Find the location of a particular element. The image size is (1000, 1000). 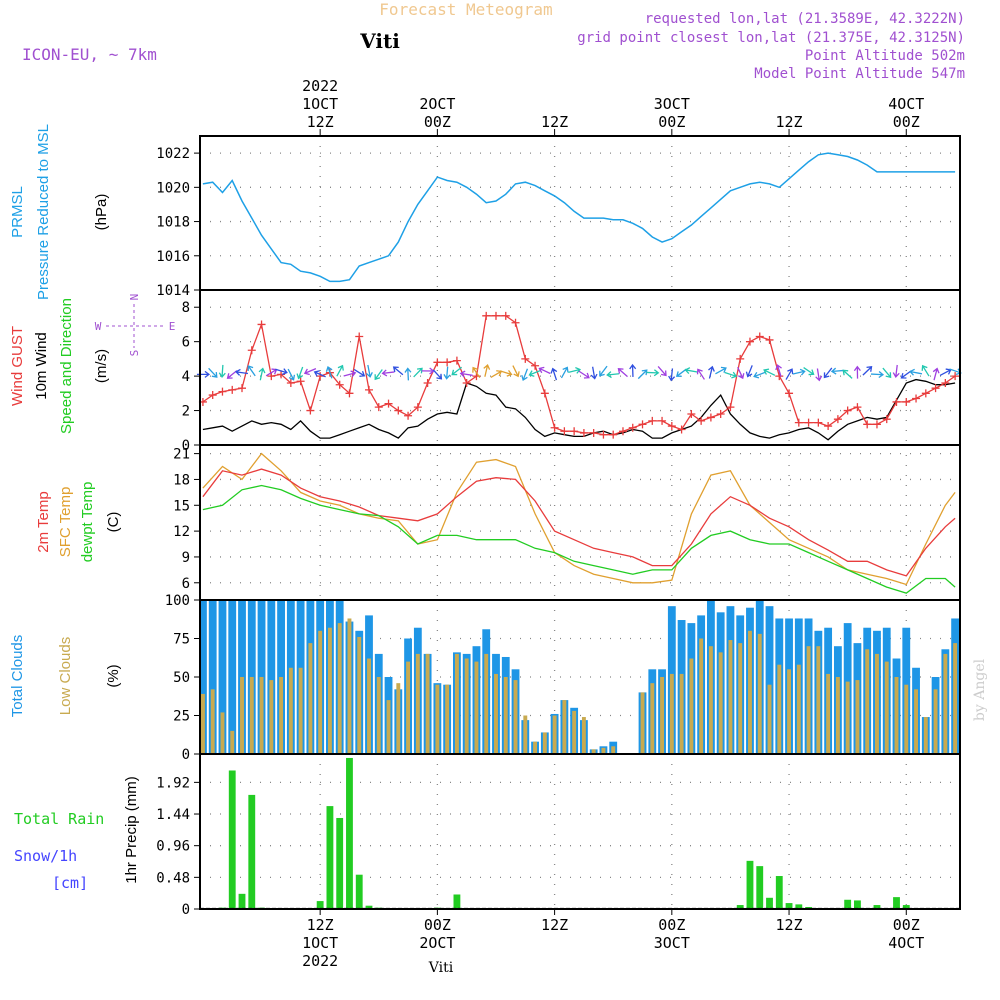

footer-station: Viti is located at coordinates (441, 968).